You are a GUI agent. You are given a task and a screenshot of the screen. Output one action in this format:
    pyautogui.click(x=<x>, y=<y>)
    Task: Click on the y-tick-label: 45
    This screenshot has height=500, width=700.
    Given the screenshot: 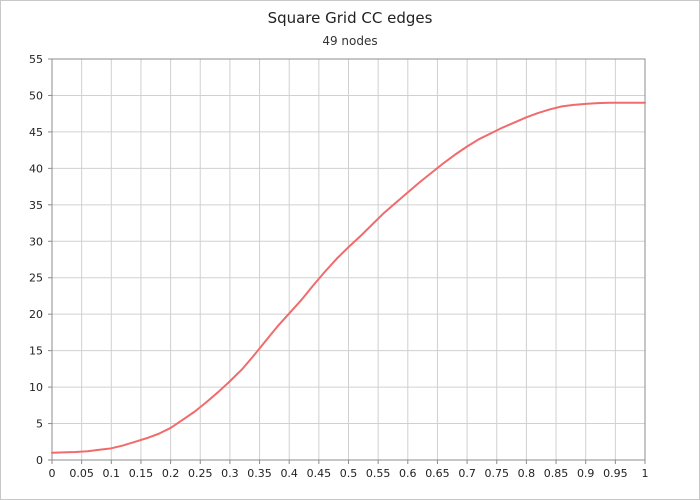 What is the action you would take?
    pyautogui.click(x=36, y=132)
    